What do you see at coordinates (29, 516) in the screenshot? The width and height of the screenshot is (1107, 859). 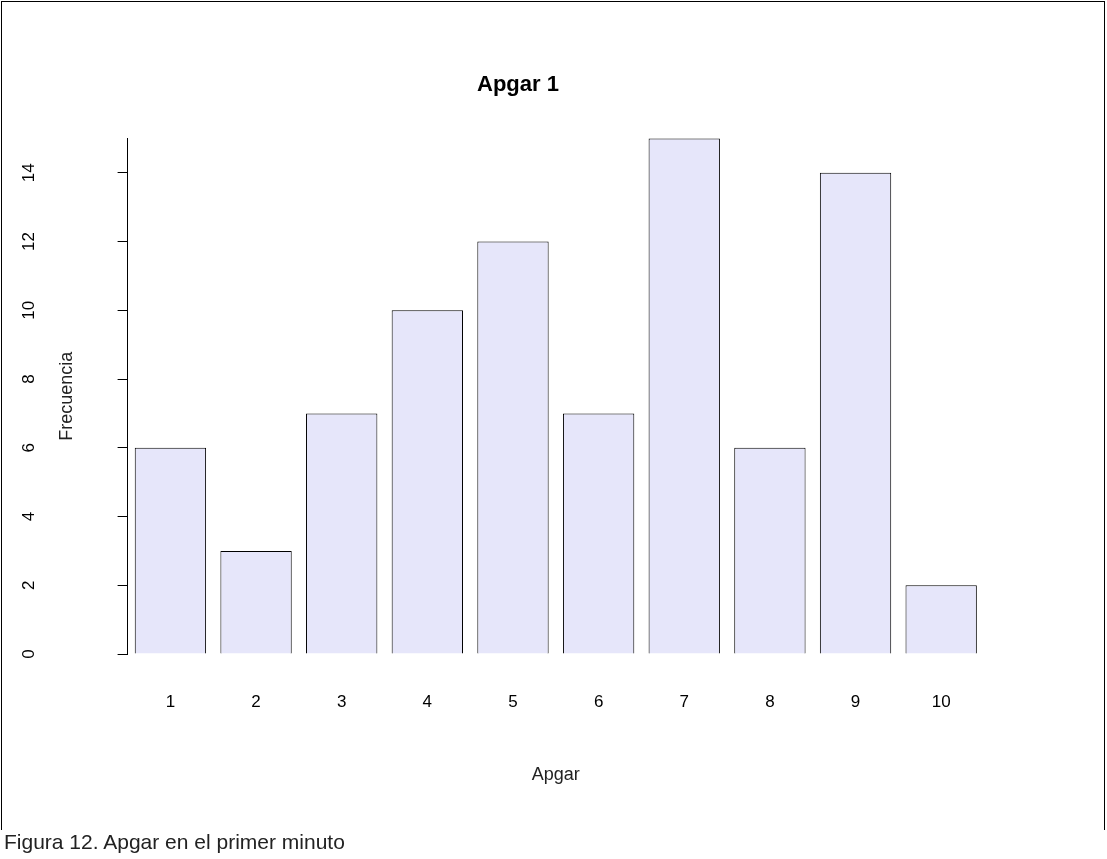 I see `y-tick-label: 4` at bounding box center [29, 516].